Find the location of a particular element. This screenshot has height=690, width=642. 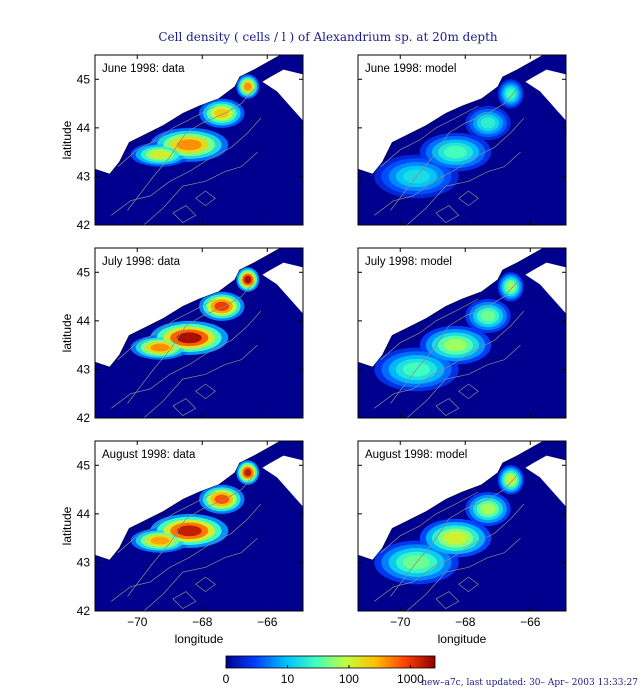

colorbar-gradient is located at coordinates (330, 662).